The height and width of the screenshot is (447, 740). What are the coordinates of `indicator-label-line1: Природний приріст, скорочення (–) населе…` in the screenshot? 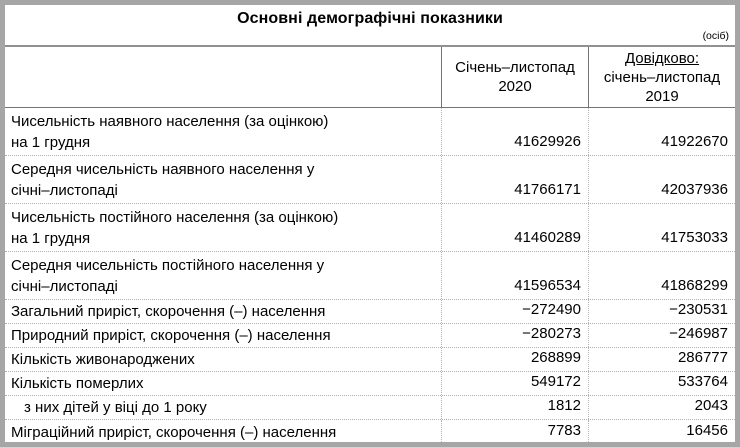 It's located at (171, 335).